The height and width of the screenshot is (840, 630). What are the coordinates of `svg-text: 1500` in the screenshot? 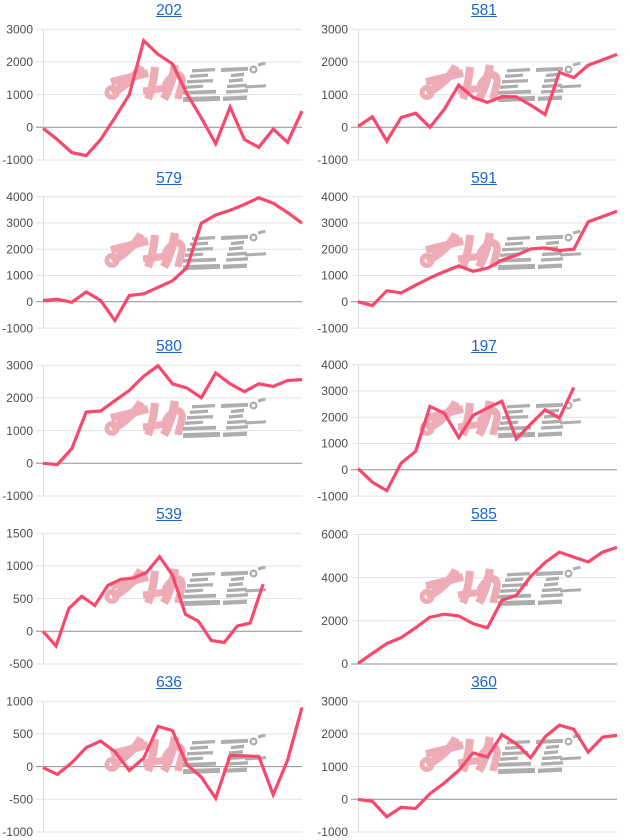 It's located at (19, 533).